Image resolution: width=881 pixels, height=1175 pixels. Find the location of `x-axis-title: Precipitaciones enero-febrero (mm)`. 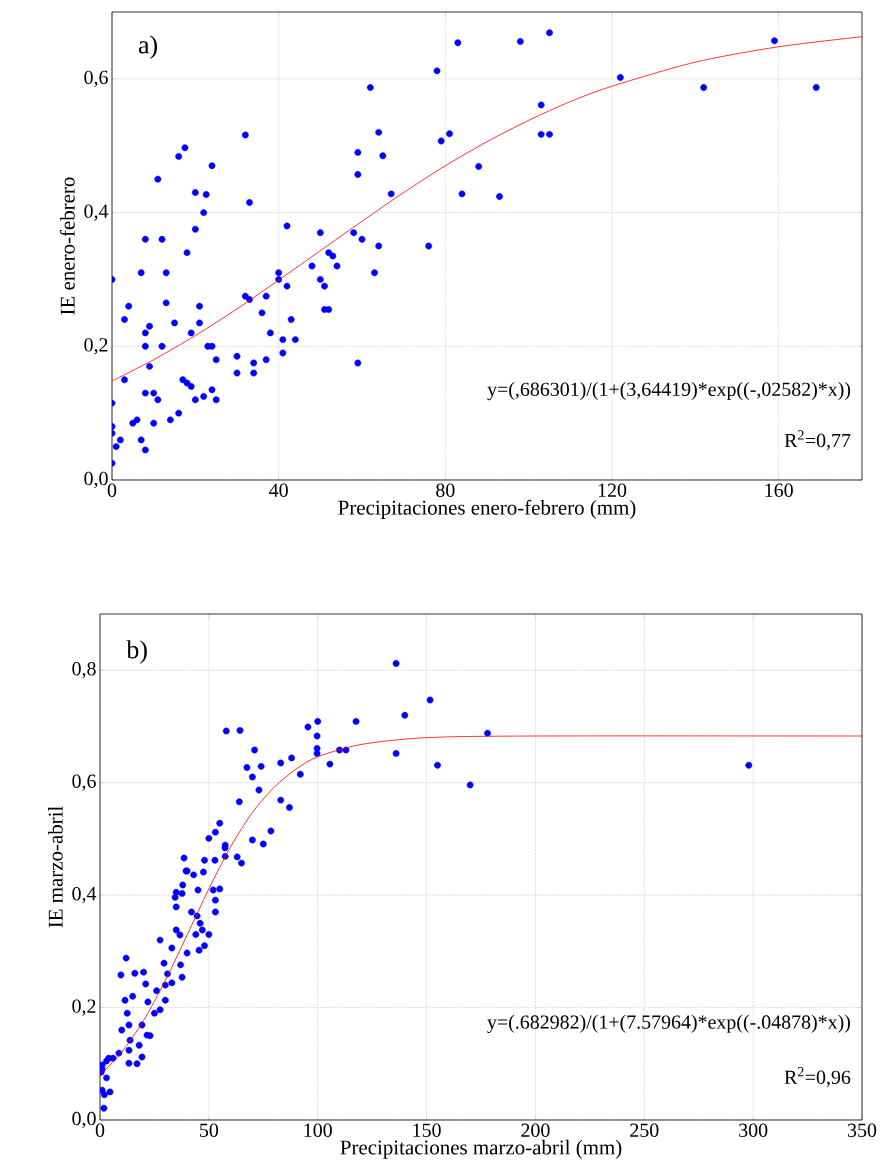

x-axis-title: Precipitaciones enero-febrero (mm) is located at coordinates (487, 509).